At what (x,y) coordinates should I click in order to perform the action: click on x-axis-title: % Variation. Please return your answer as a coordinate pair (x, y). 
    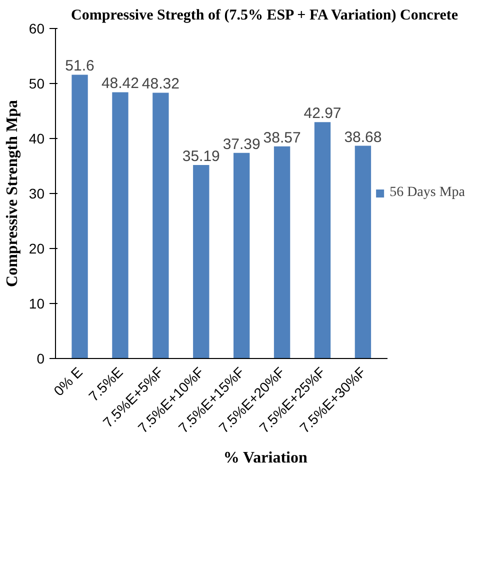
    Looking at the image, I should click on (265, 458).